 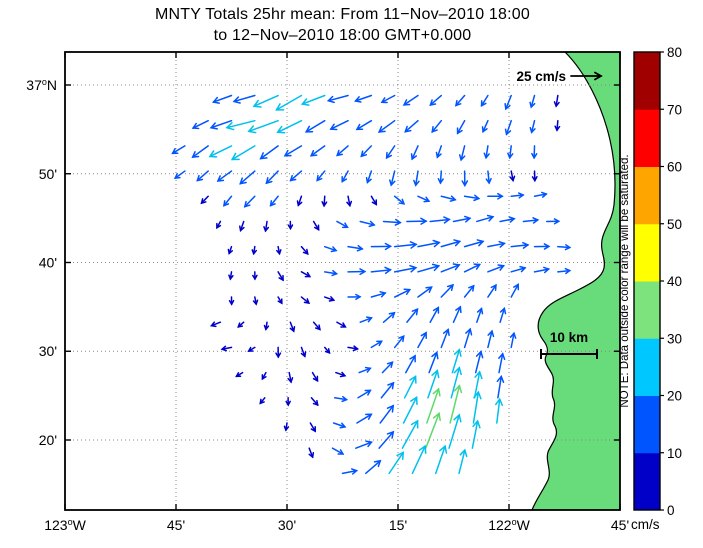 I want to click on colorbar-band, so click(x=647, y=252).